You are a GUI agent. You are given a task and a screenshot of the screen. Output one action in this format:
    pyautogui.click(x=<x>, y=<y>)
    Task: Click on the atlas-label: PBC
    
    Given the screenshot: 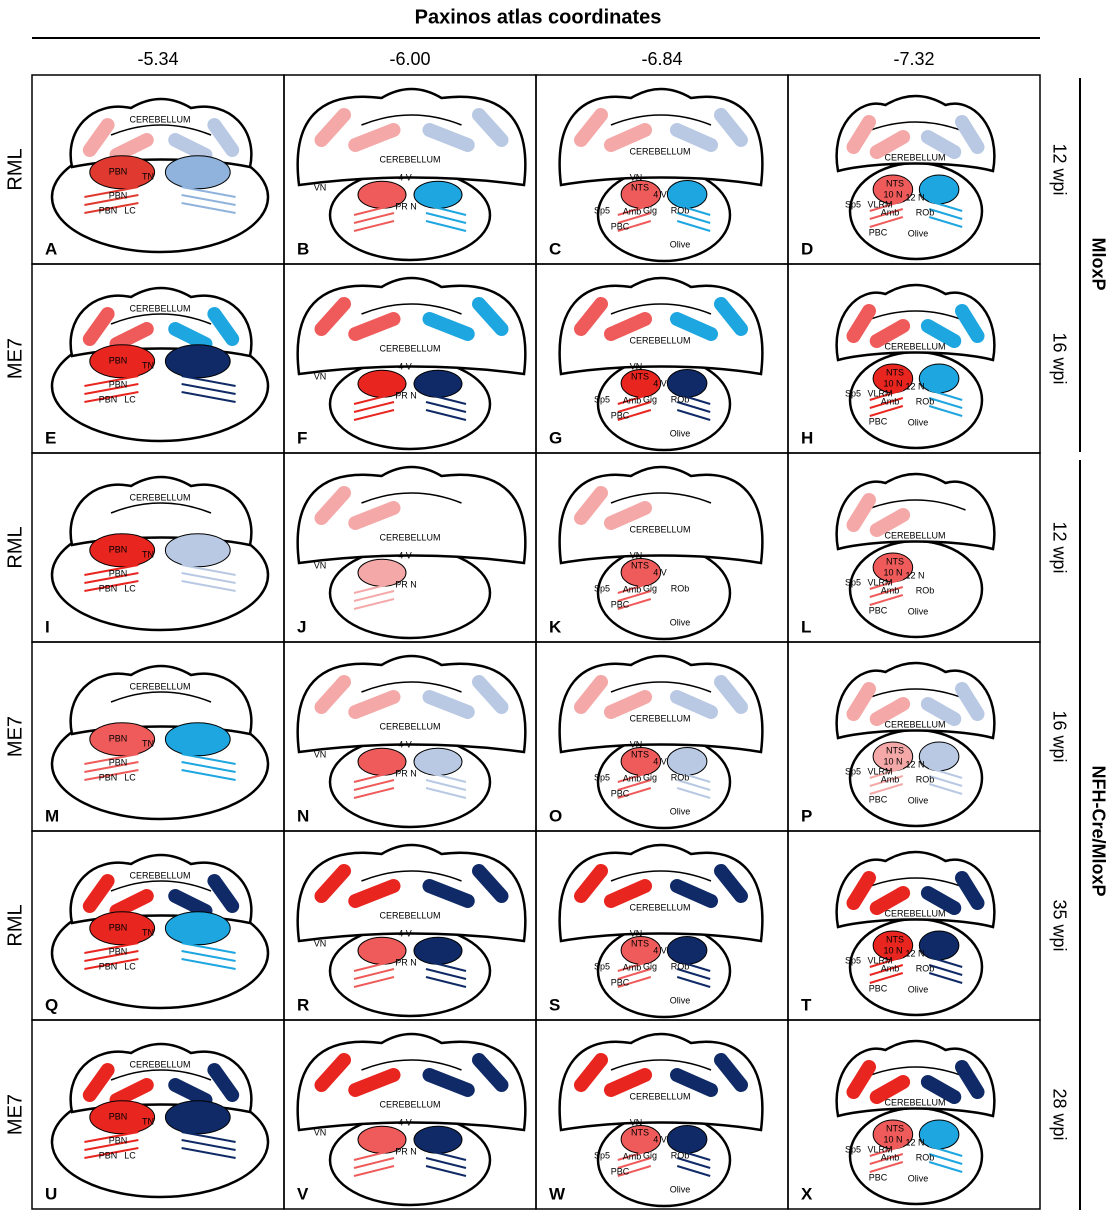 What is the action you would take?
    pyautogui.click(x=620, y=1171)
    